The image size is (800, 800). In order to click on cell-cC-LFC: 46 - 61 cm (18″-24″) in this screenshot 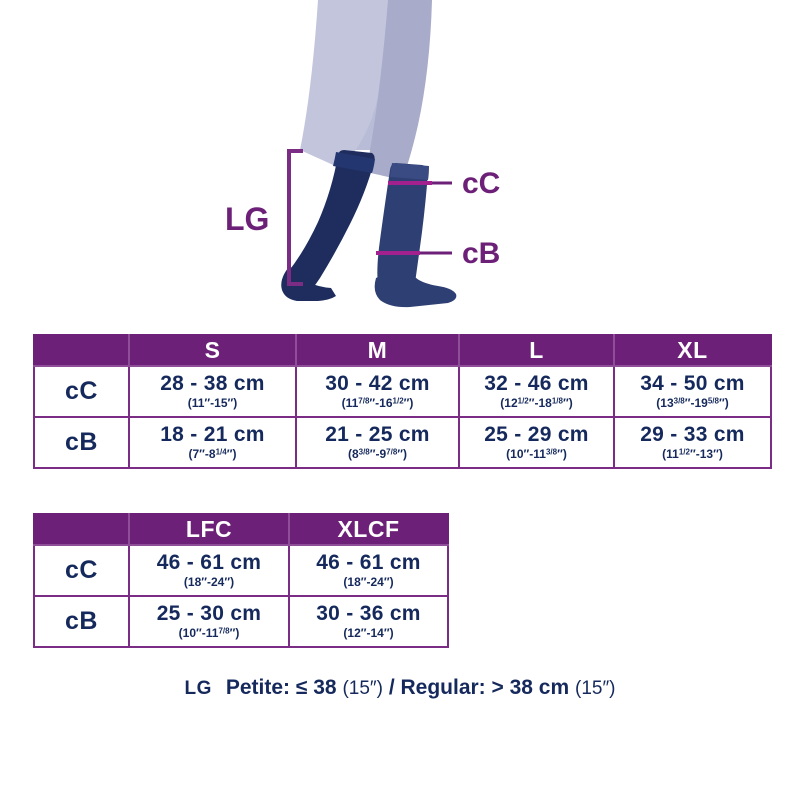, I will do `click(209, 570)`.